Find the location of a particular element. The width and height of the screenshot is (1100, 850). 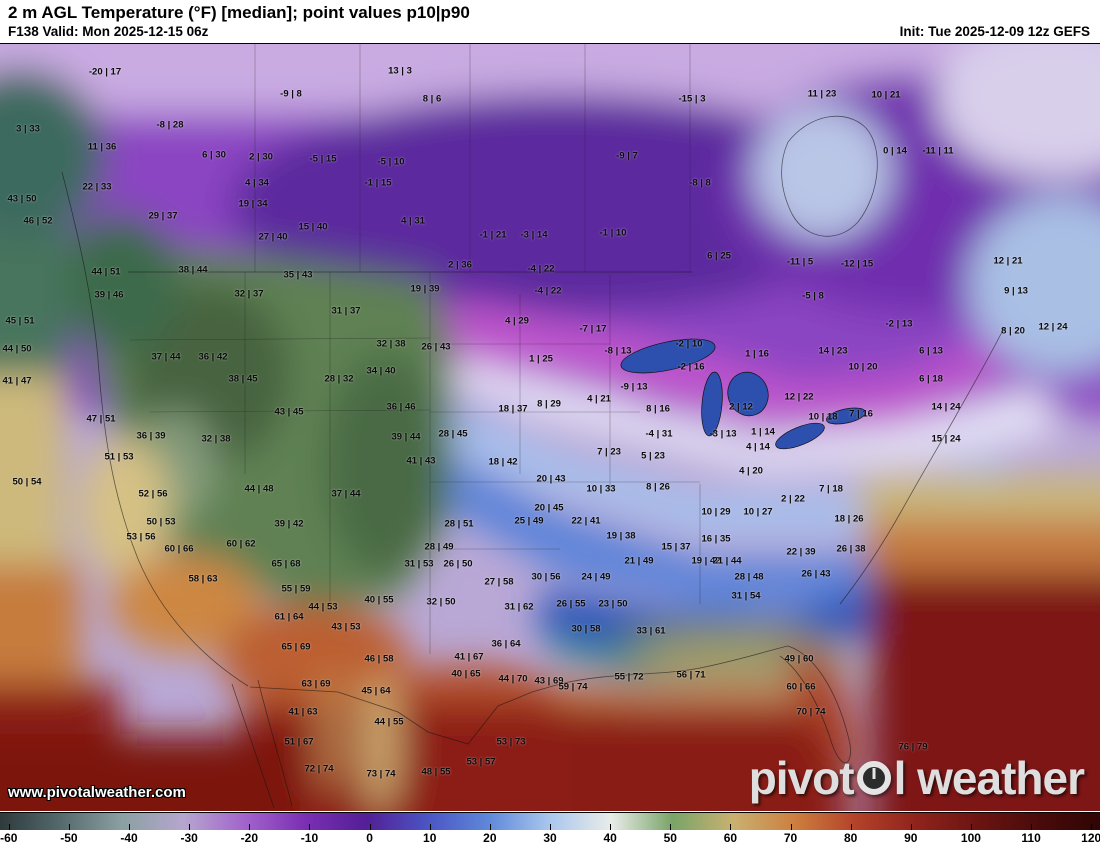

point-value: 36 | 39 is located at coordinates (151, 436).